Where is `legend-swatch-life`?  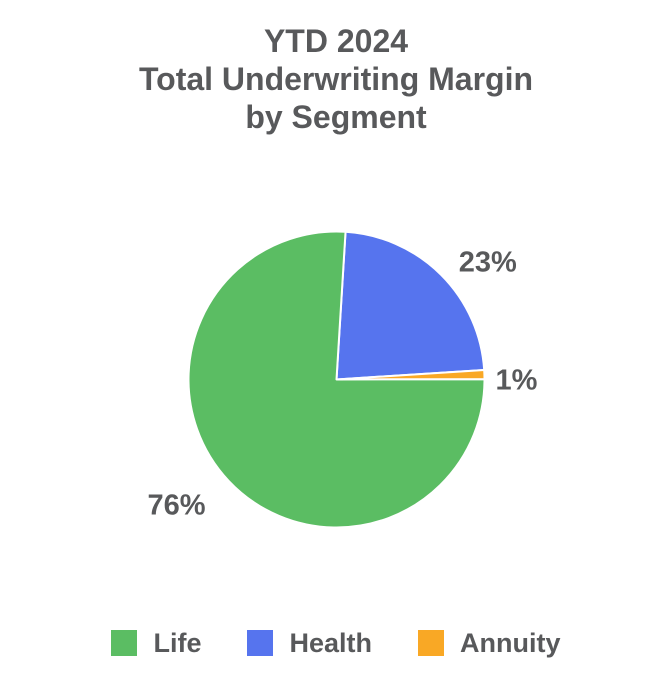 legend-swatch-life is located at coordinates (124, 643).